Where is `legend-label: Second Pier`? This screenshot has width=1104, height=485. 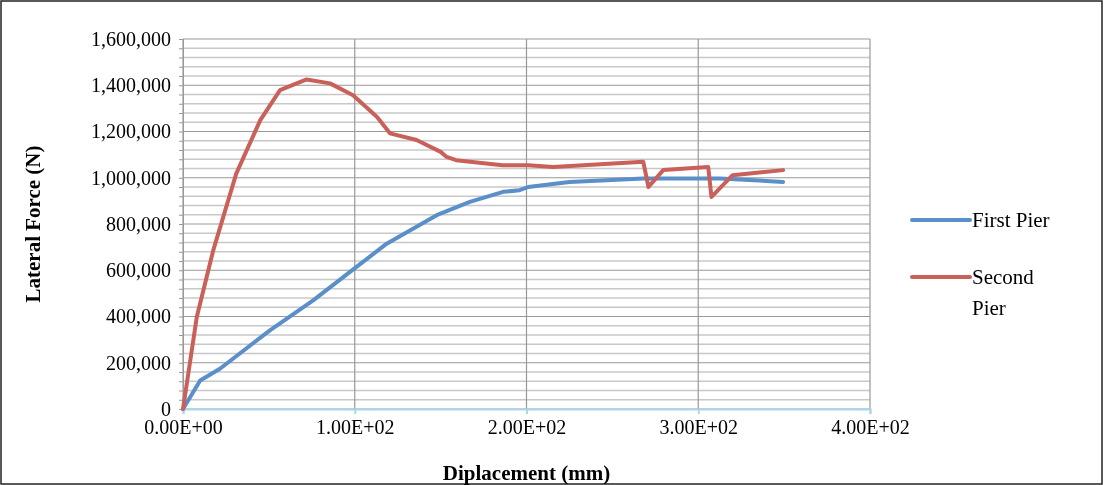 legend-label: Second Pier is located at coordinates (1003, 292).